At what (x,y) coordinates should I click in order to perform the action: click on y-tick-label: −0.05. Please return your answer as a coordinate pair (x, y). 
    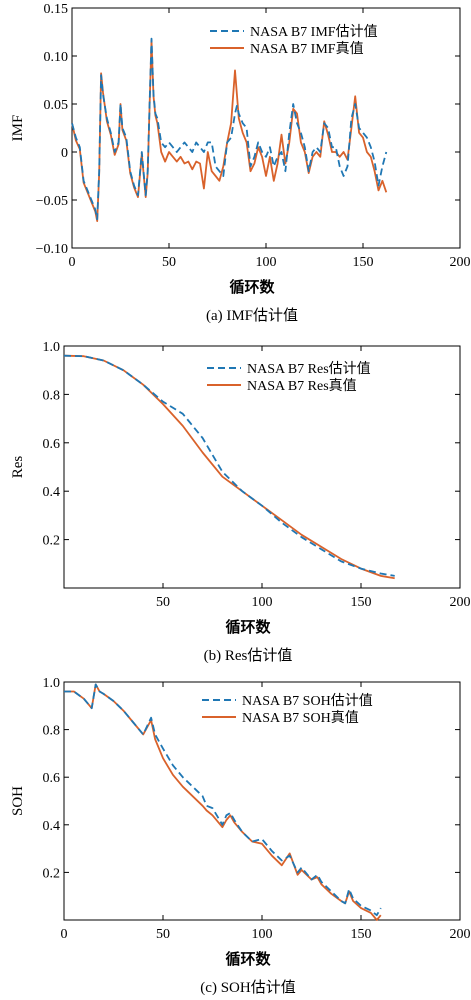
    Looking at the image, I should click on (52, 201).